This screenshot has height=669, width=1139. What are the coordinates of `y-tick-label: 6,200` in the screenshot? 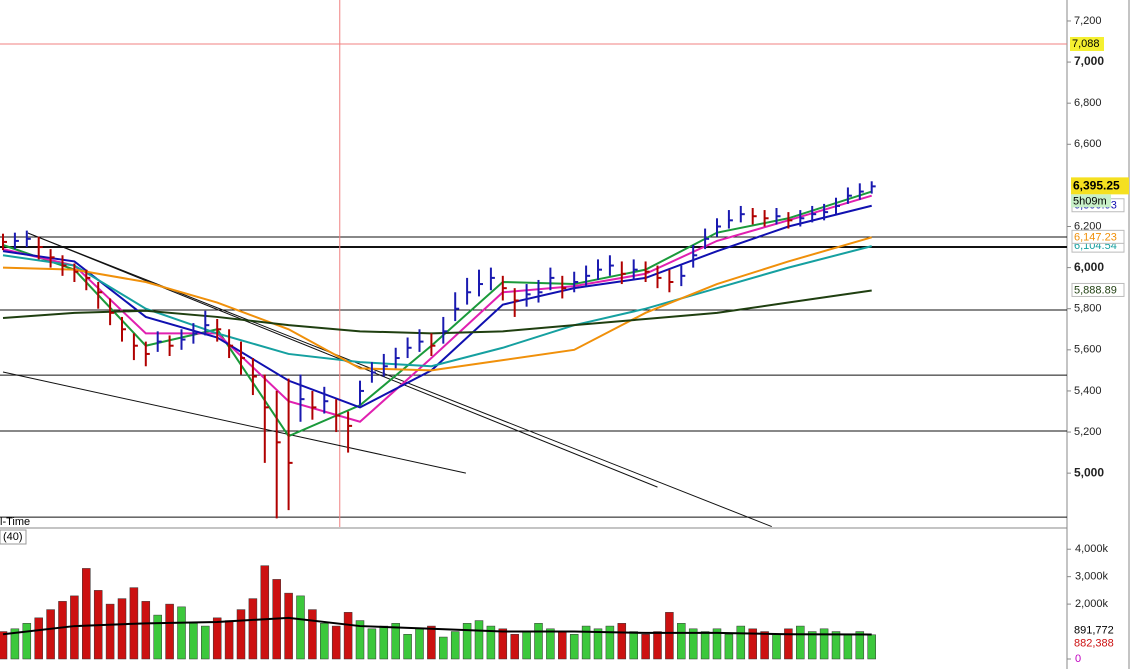 It's located at (1088, 226).